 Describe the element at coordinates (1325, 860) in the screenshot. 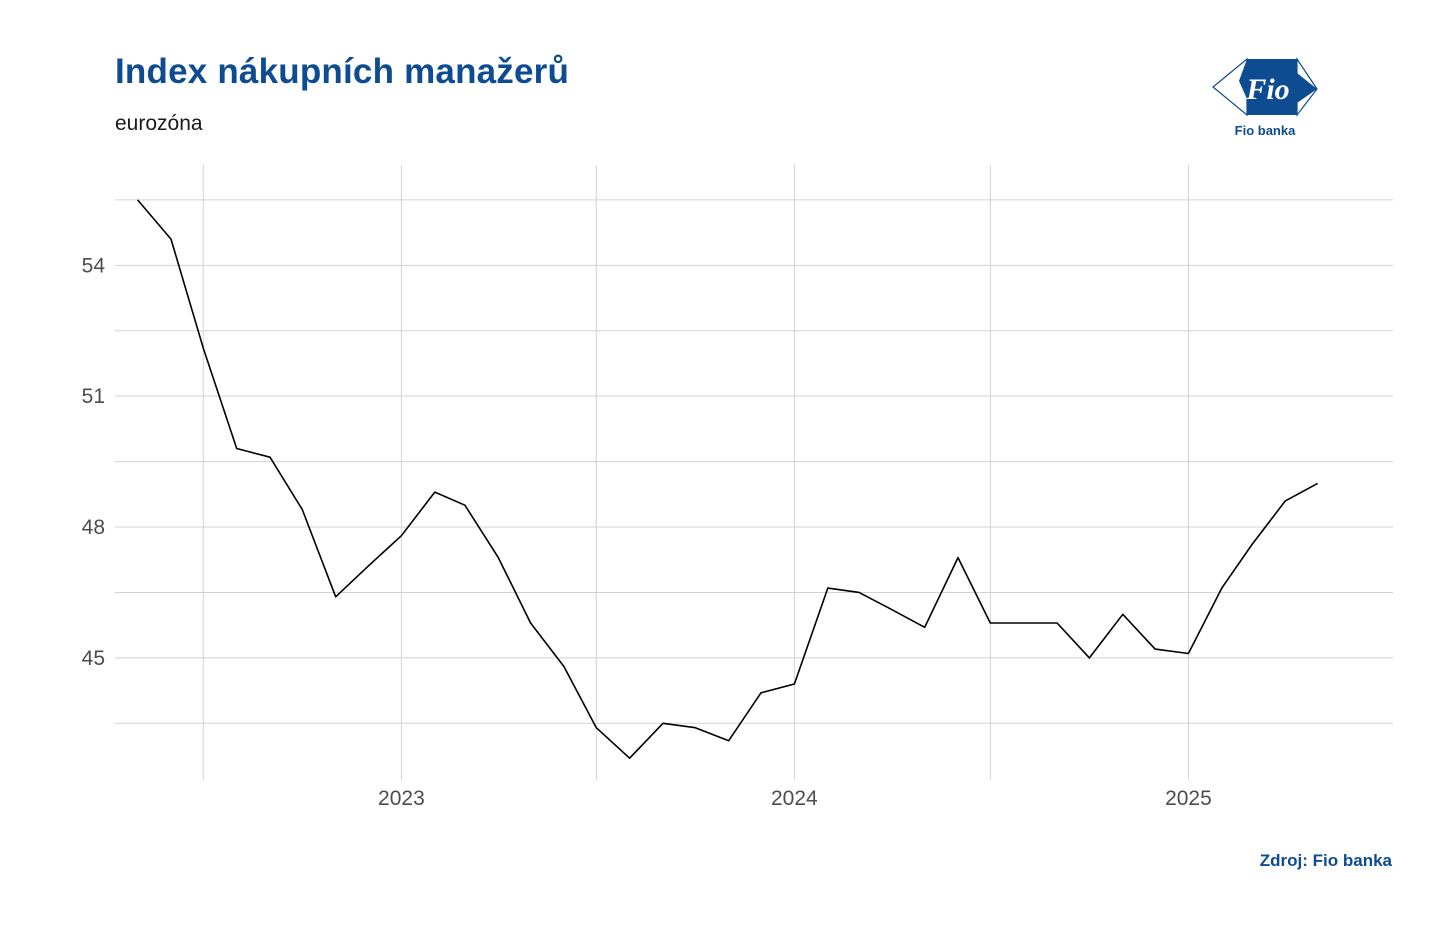

I see `source-caption: Zdroj: Fio banka` at that location.